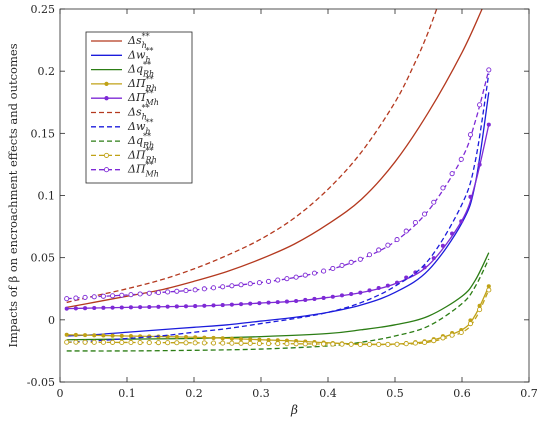 This screenshot has width=550, height=429. I want to click on x-tick-label: 0.4, so click(328, 393).